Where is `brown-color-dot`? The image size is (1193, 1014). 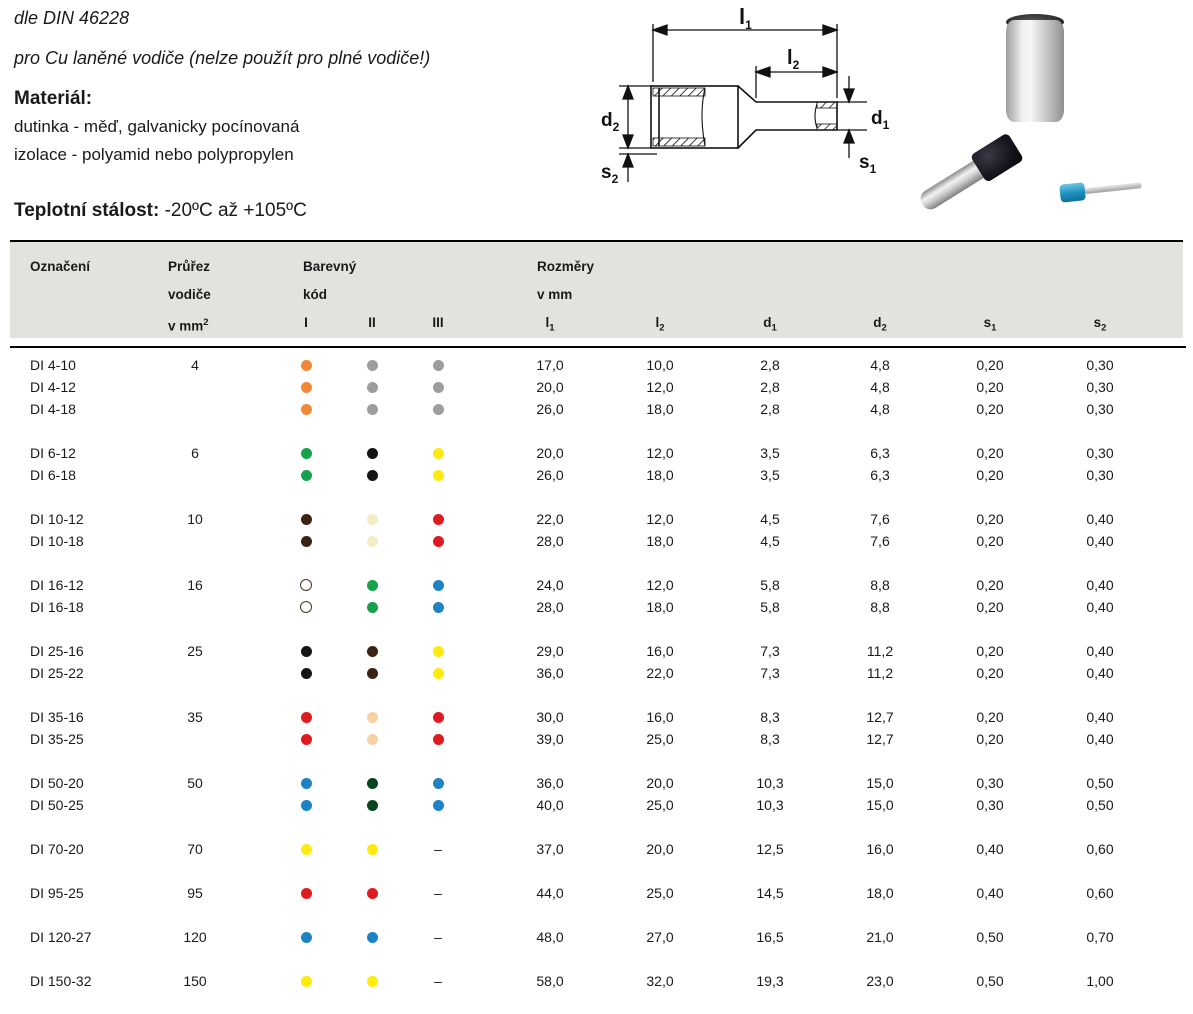 brown-color-dot is located at coordinates (306, 519).